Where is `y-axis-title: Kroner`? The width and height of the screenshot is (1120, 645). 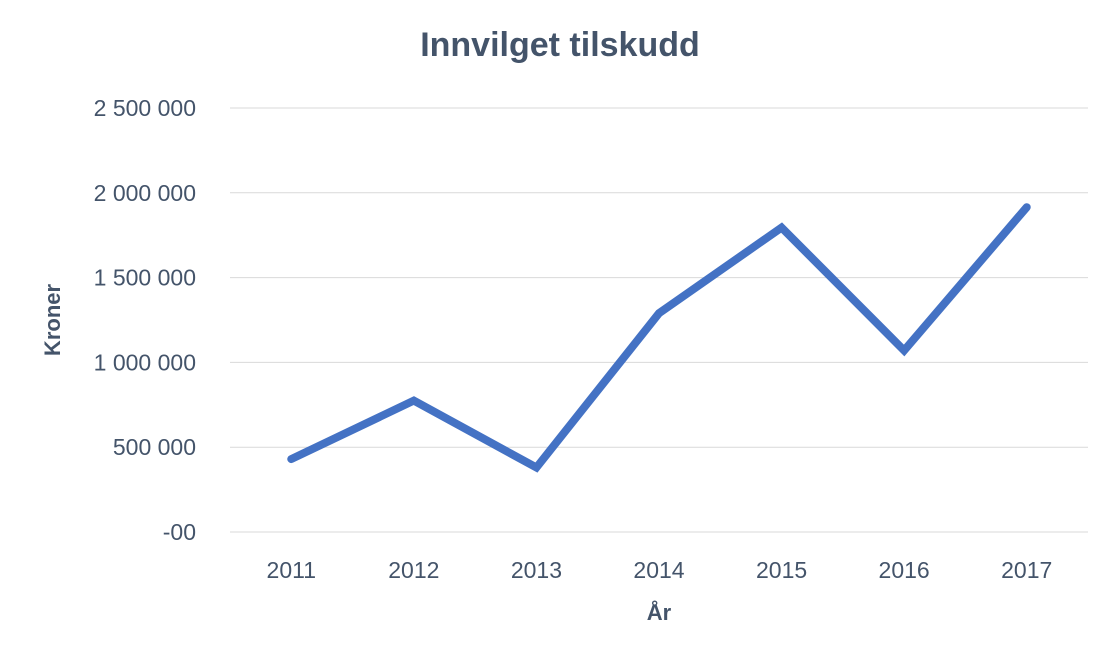 y-axis-title: Kroner is located at coordinates (52, 320).